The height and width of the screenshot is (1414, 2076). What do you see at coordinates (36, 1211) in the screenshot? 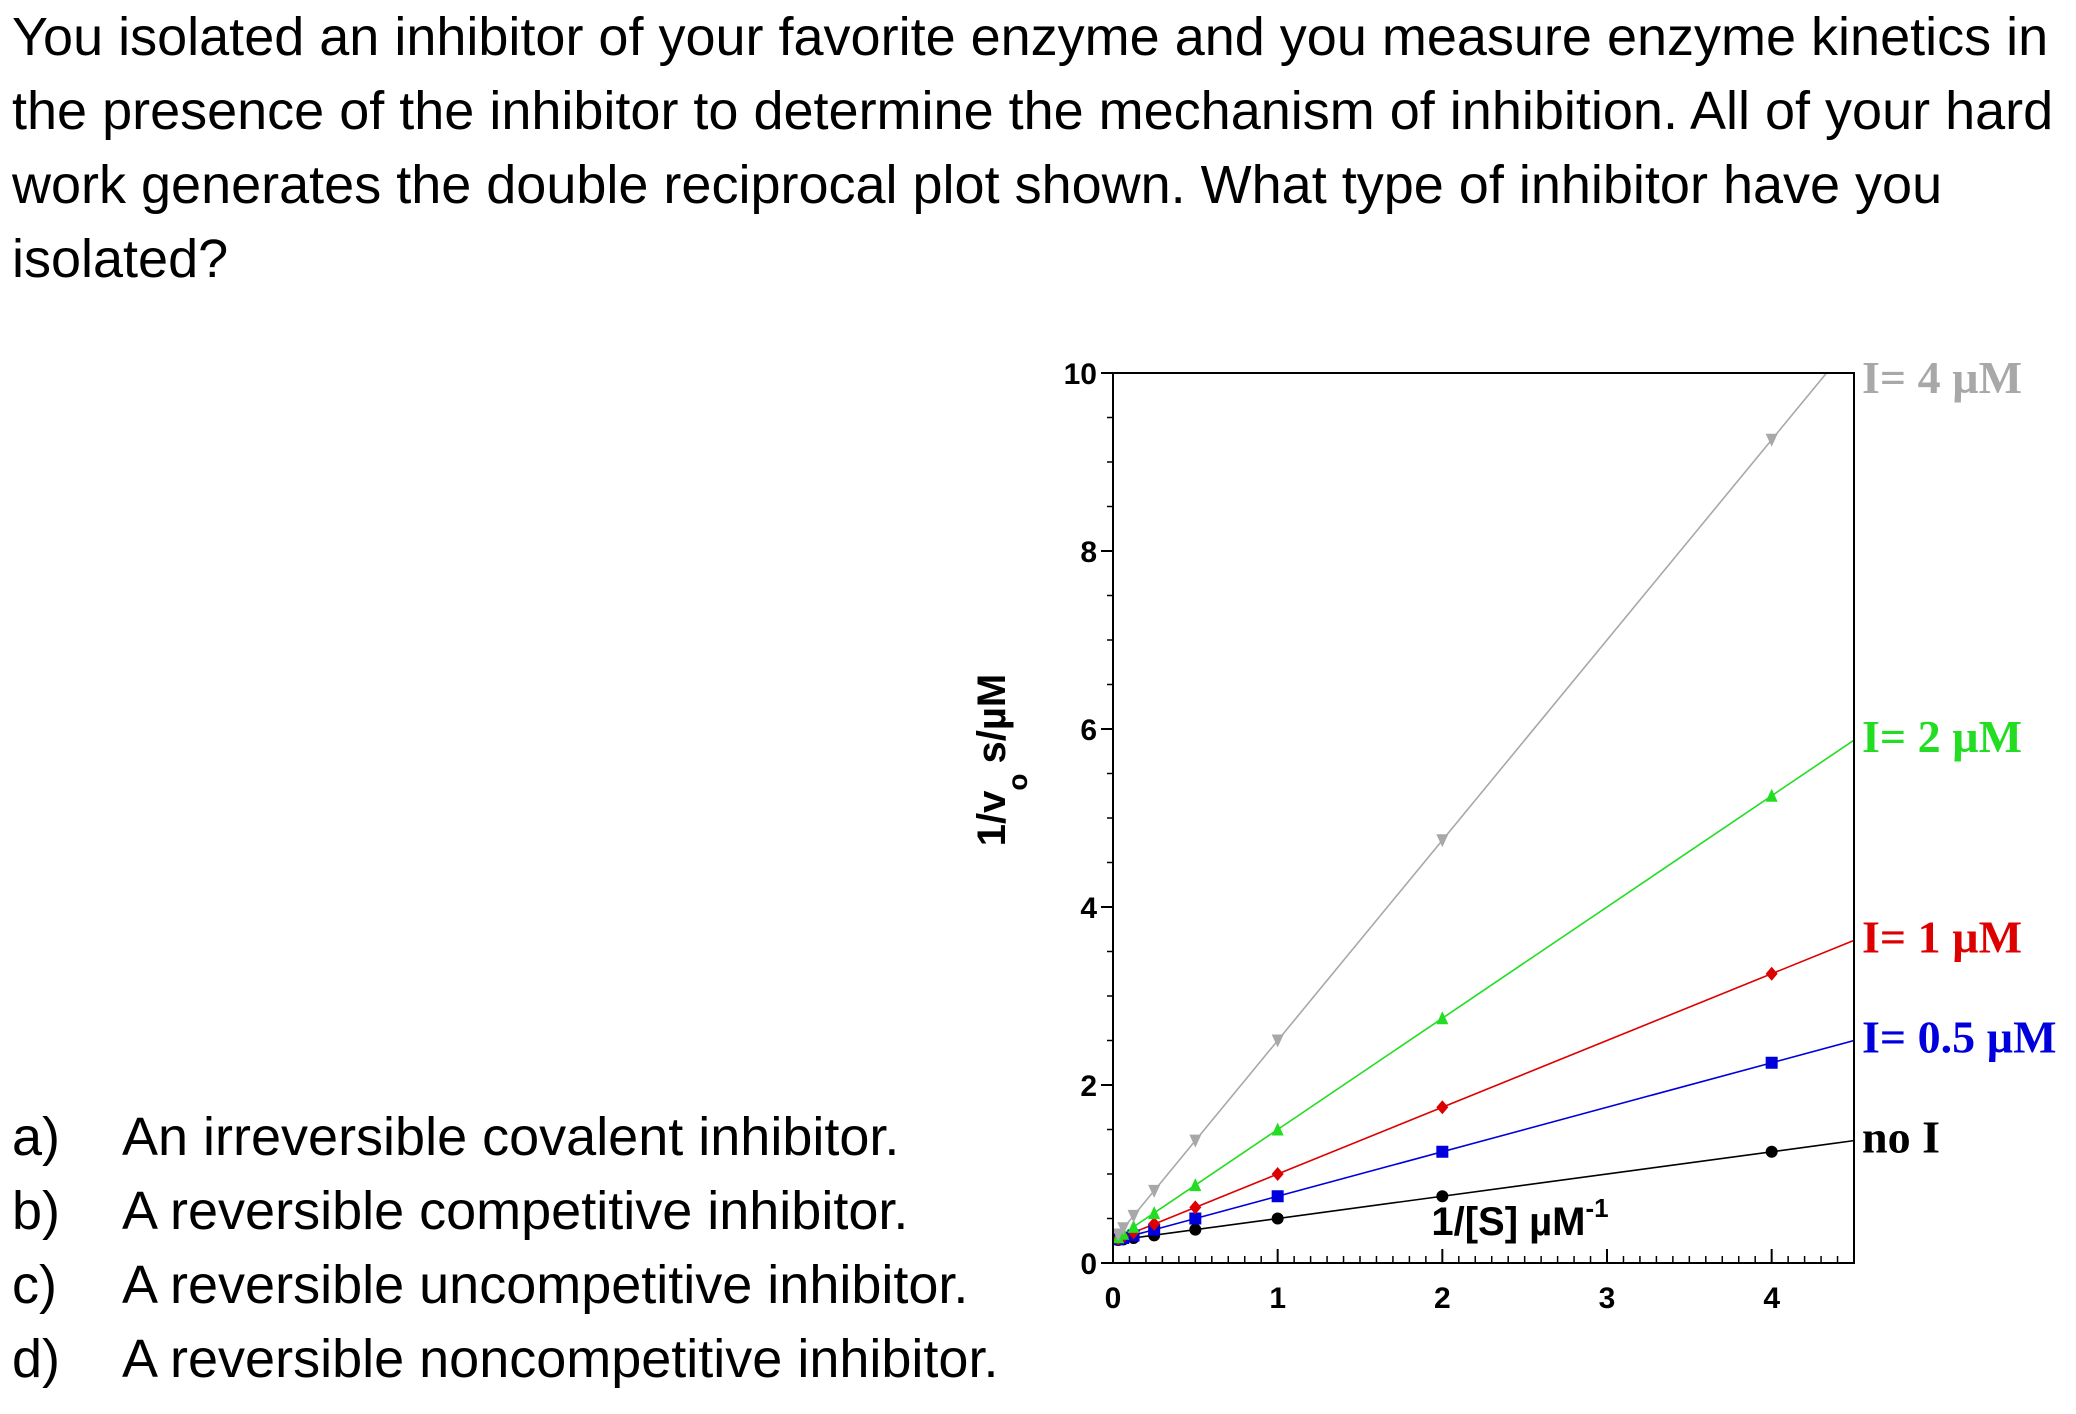
I see `answer-letter: b)` at bounding box center [36, 1211].